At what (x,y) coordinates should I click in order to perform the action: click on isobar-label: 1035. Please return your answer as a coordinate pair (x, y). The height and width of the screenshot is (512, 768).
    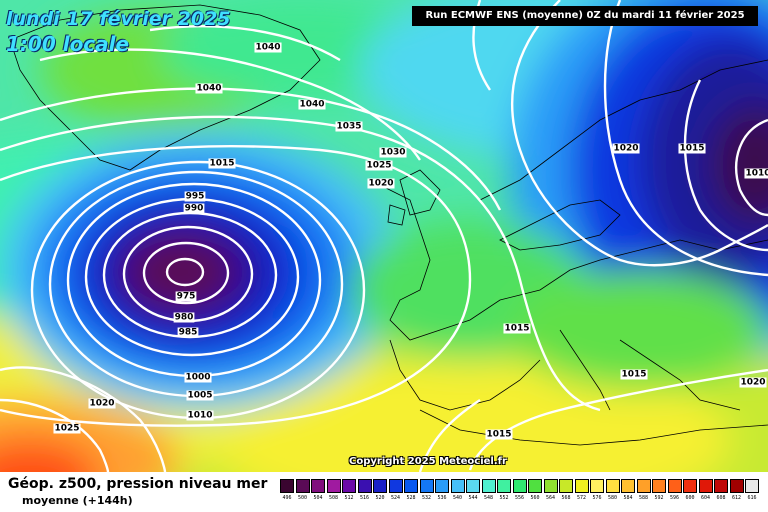
    Looking at the image, I should click on (348, 127).